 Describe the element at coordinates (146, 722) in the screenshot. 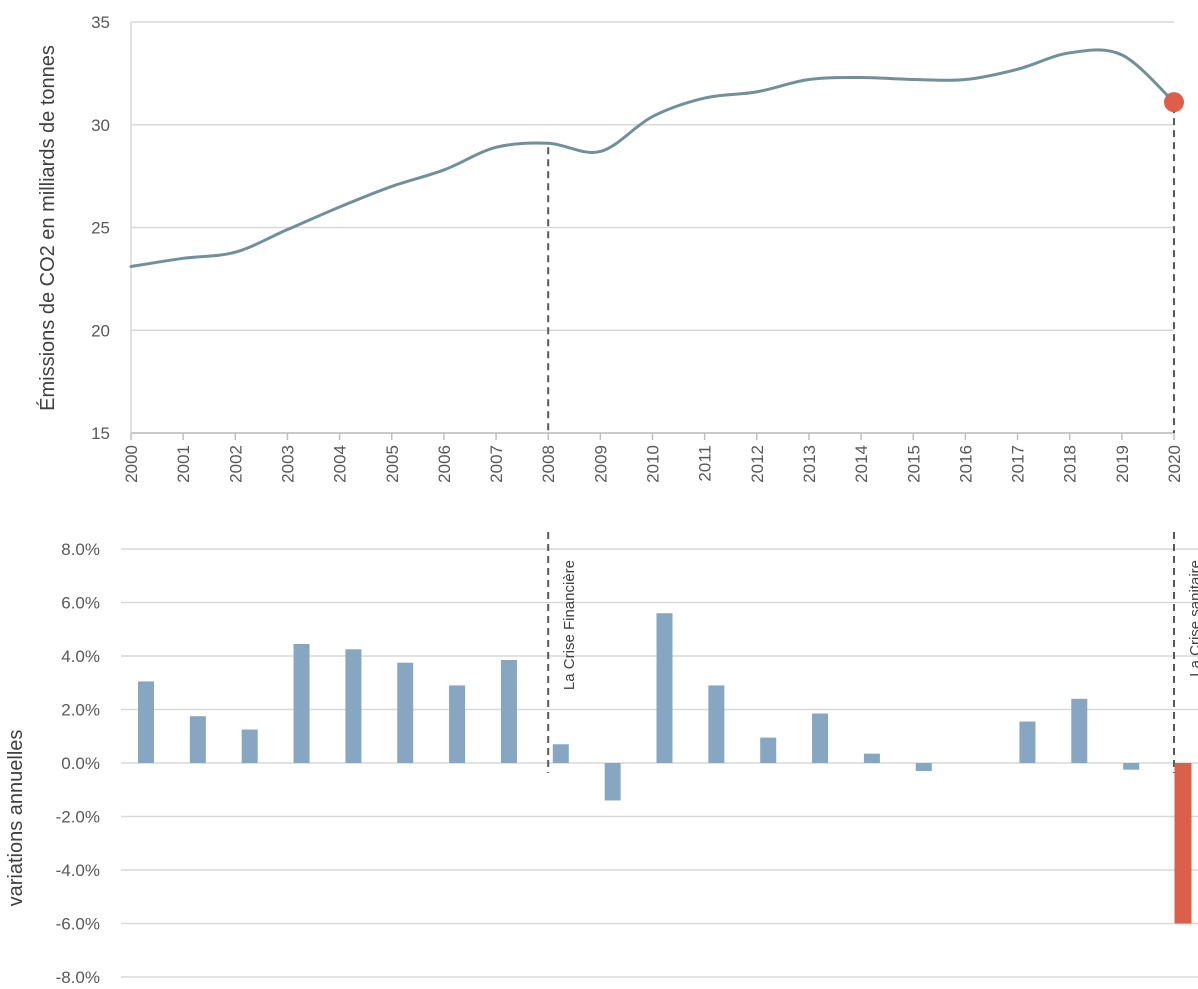

I see `variation-bar-2000` at that location.